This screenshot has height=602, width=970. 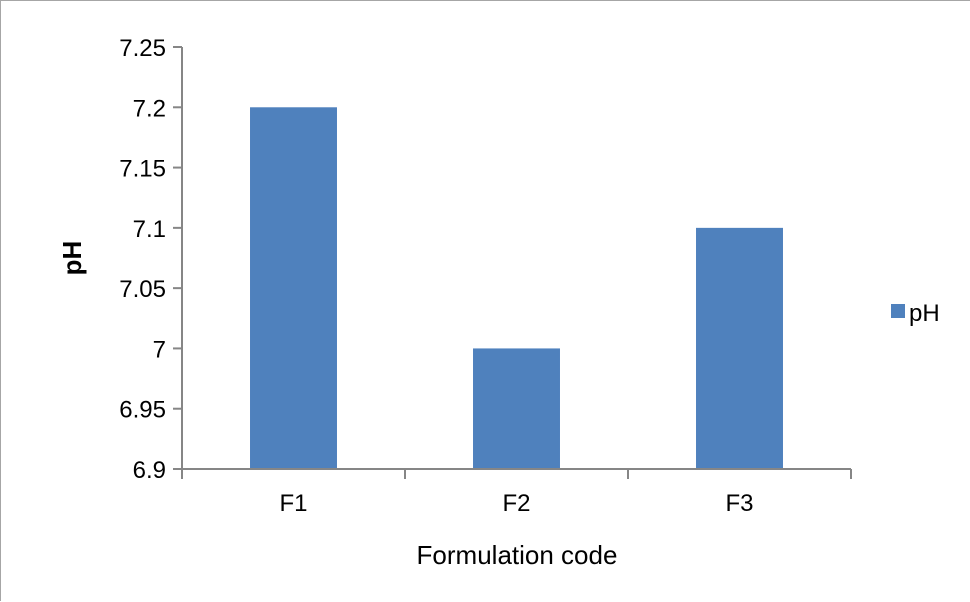 I want to click on x-axis-ticks: F1 F2 F3, so click(x=516, y=493).